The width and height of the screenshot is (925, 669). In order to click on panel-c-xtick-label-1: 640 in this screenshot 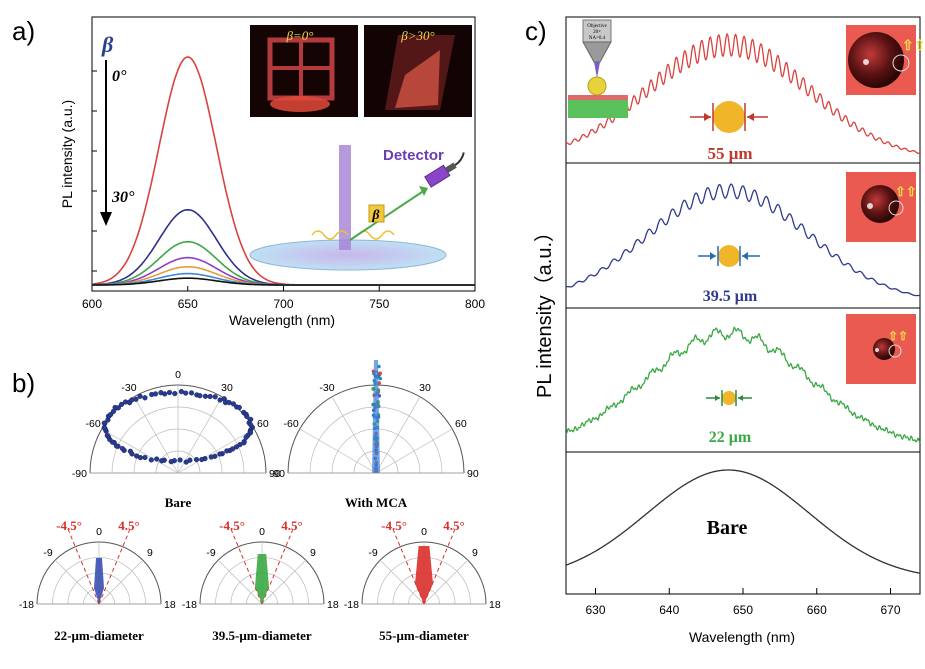, I will do `click(669, 610)`.